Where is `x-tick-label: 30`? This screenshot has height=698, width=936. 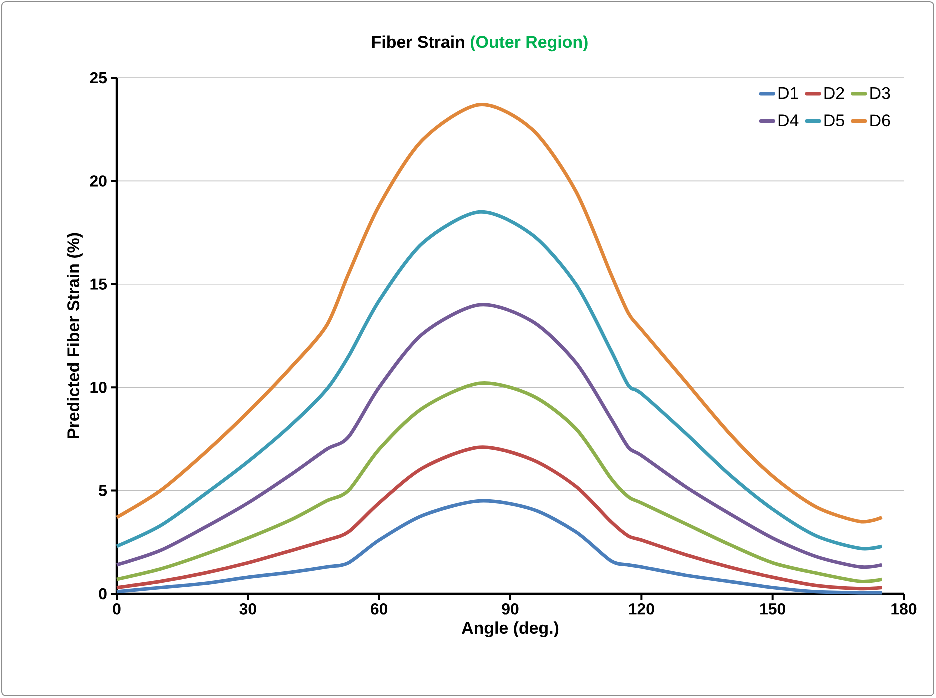 x-tick-label: 30 is located at coordinates (248, 609).